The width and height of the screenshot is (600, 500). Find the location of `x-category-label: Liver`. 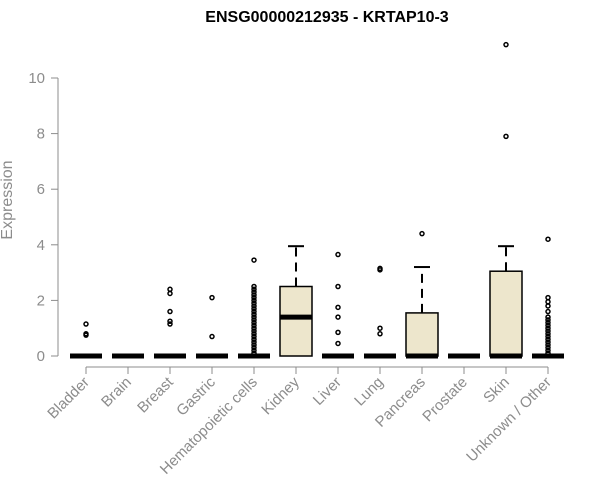

x-category-label: Liver is located at coordinates (327, 391).